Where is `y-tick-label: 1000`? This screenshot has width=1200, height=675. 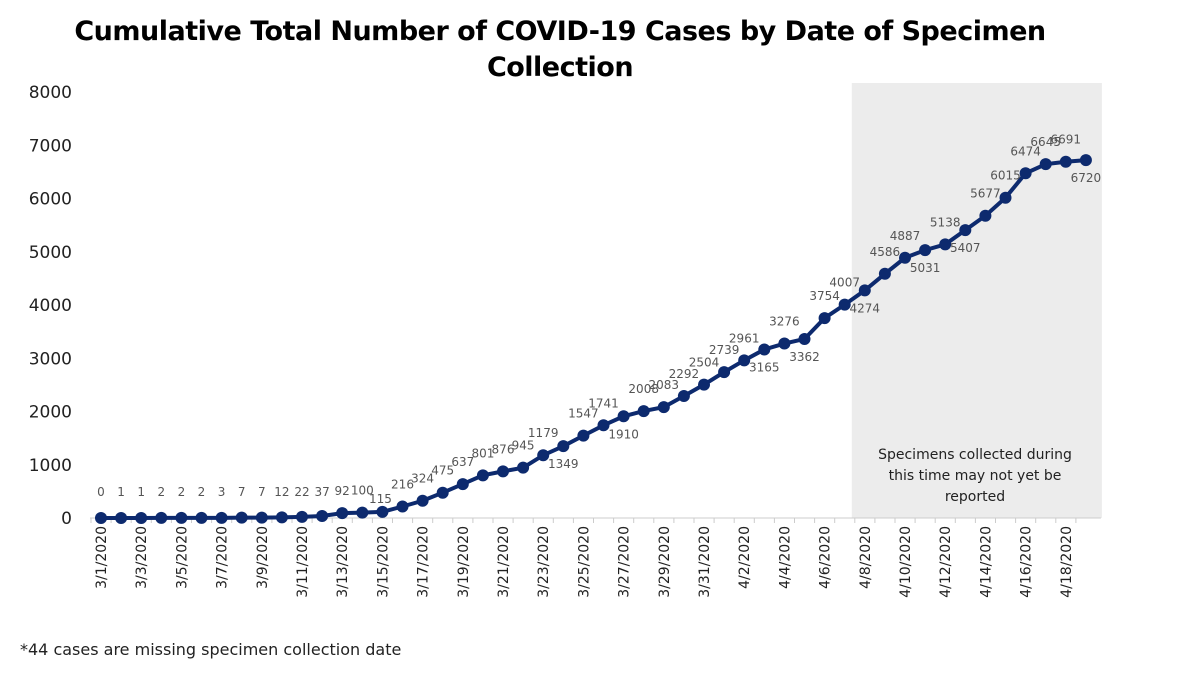 y-tick-label: 1000 is located at coordinates (50, 466).